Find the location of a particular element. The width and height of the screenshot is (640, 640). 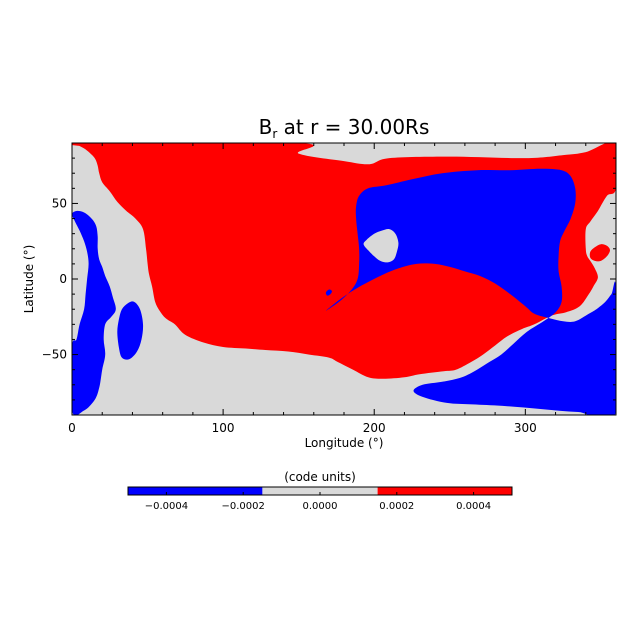

region-blue-dot is located at coordinates (328, 292).